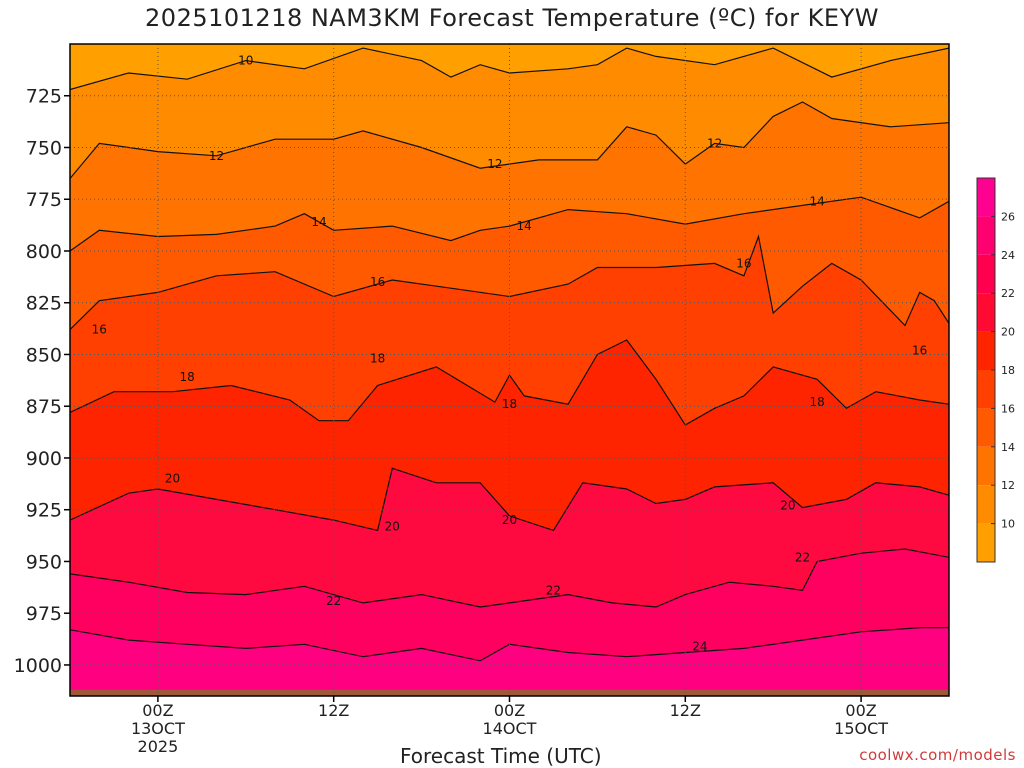  I want to click on colorbar-label: 12, so click(1008, 485).